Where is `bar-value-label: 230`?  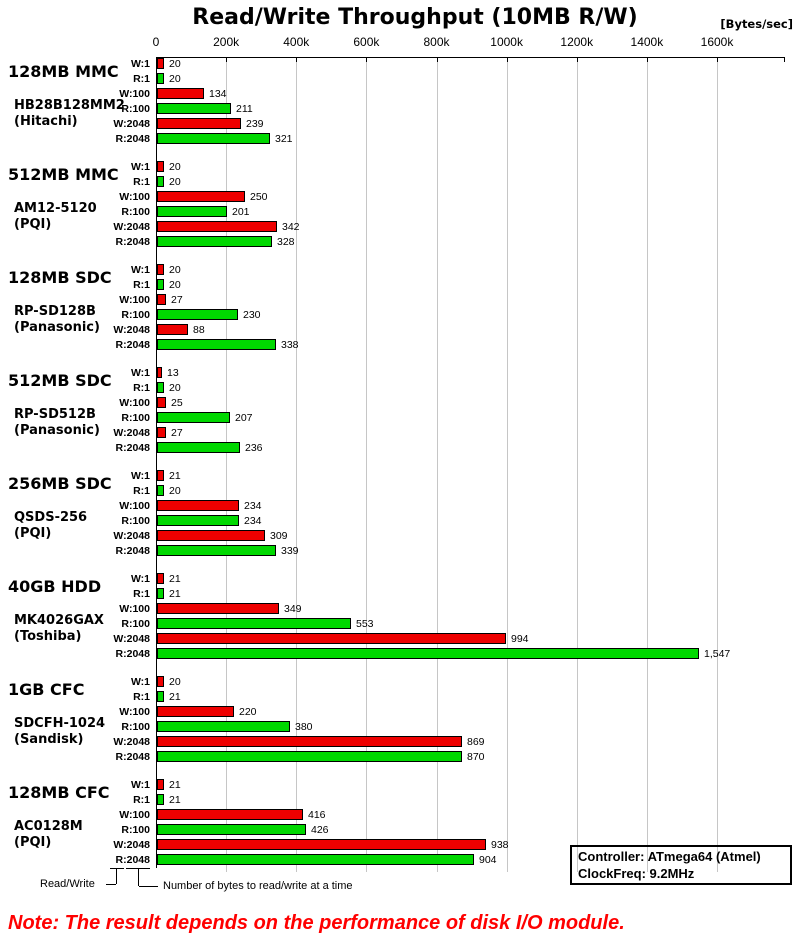 bar-value-label: 230 is located at coordinates (252, 315).